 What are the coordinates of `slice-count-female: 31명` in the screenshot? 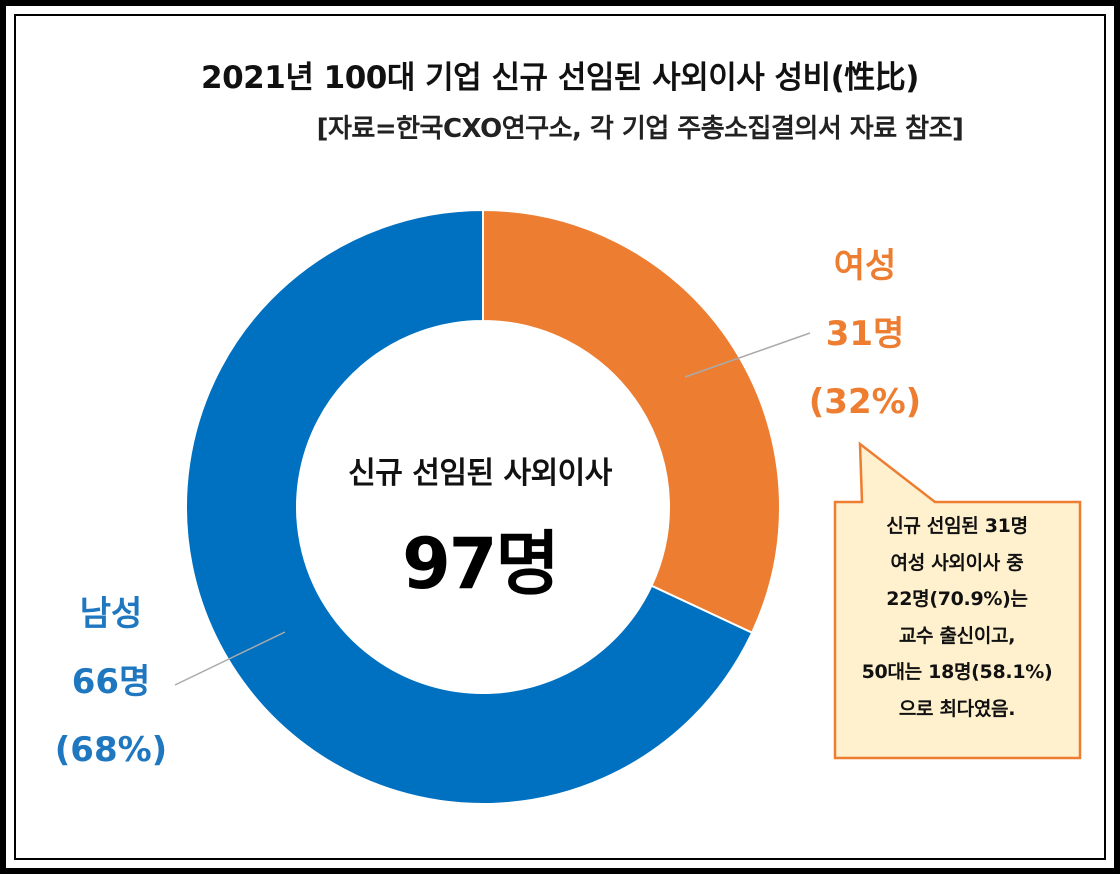 It's located at (865, 334).